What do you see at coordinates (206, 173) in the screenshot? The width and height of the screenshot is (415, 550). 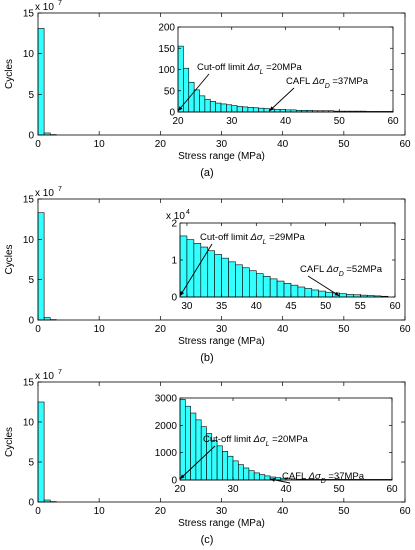 I see `panel-label: (a)` at bounding box center [206, 173].